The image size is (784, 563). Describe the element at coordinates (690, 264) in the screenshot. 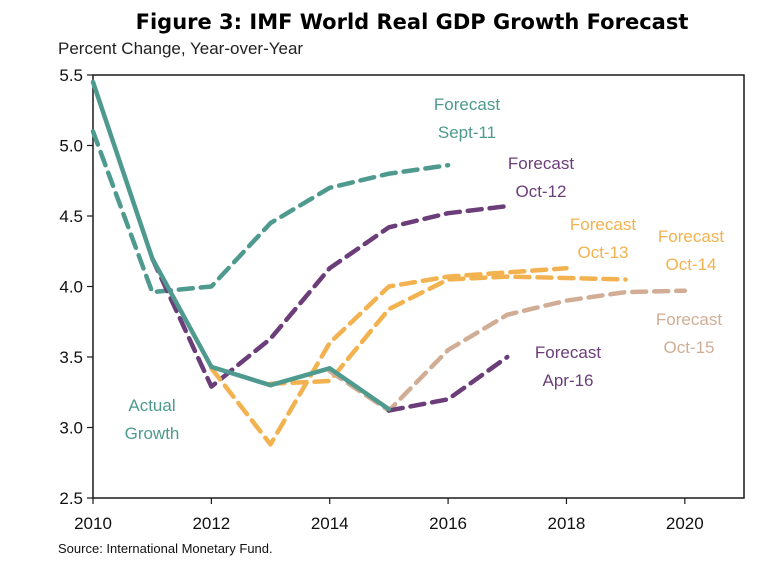

I see `series-label: Oct-14` at that location.